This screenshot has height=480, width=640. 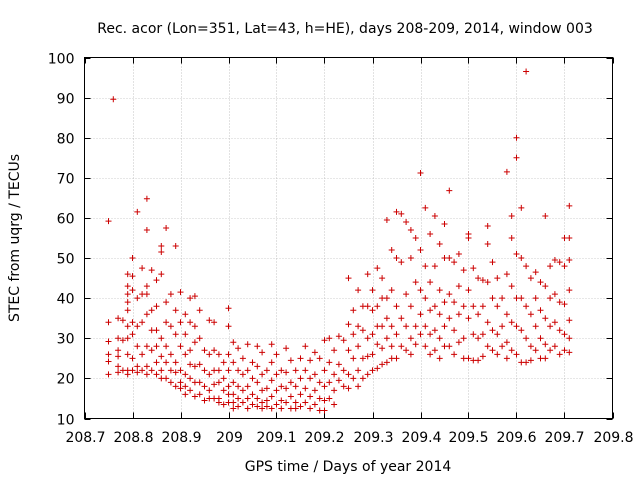 I want to click on x-tick-label: 208.8, so click(x=133, y=438).